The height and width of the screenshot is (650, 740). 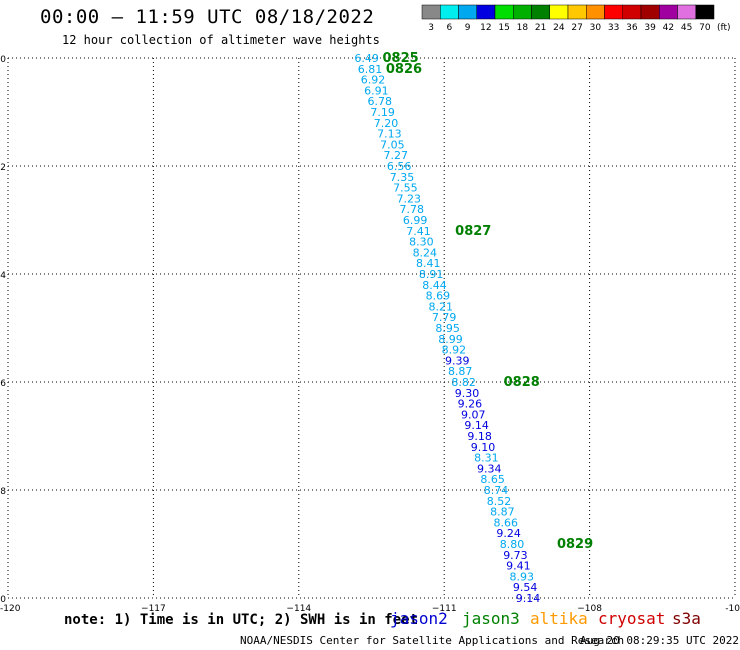 What do you see at coordinates (668, 28) in the screenshot?
I see `colorbar-label: 42` at bounding box center [668, 28].